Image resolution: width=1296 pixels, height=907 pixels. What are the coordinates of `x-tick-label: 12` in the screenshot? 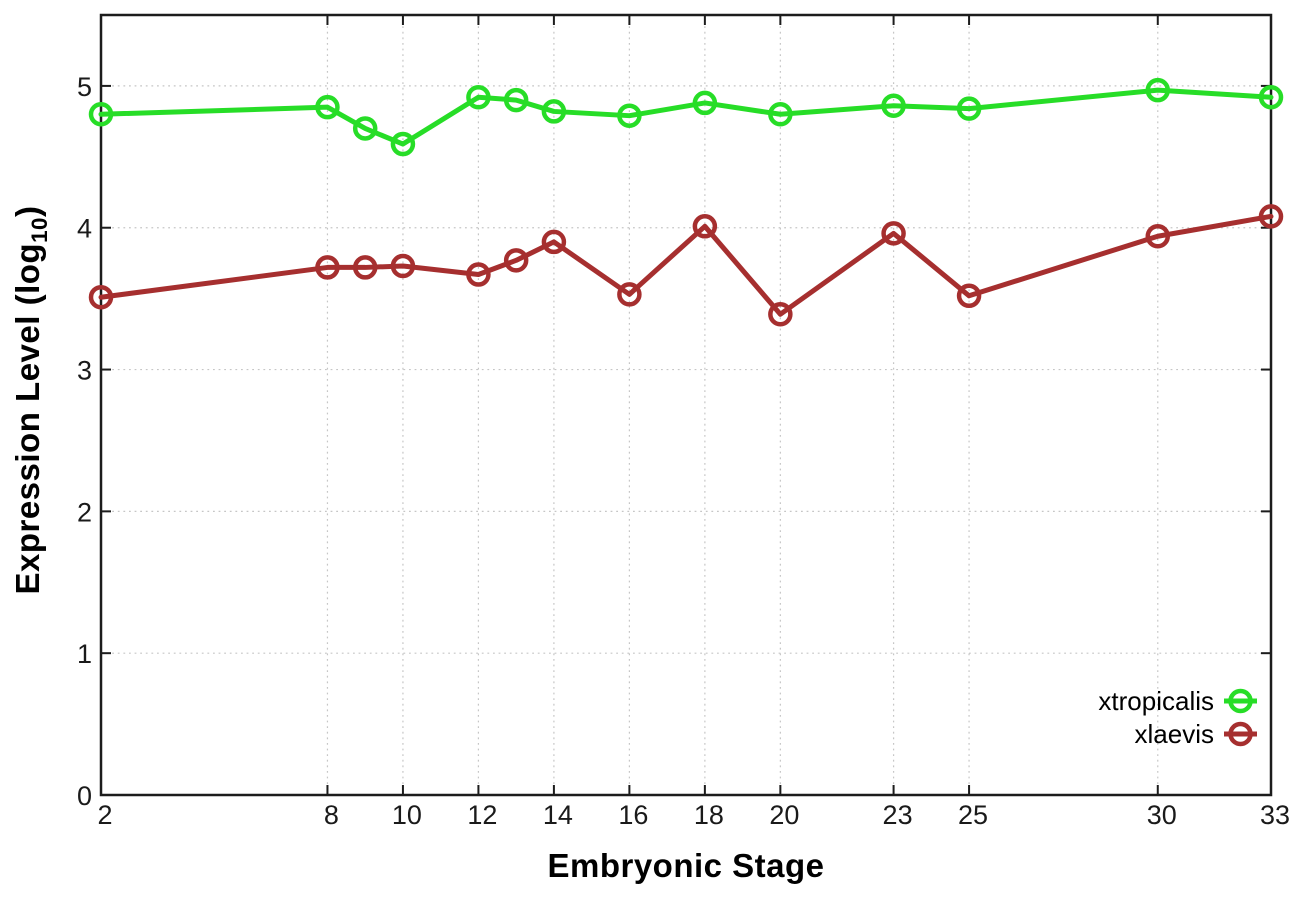 It's located at (482, 815).